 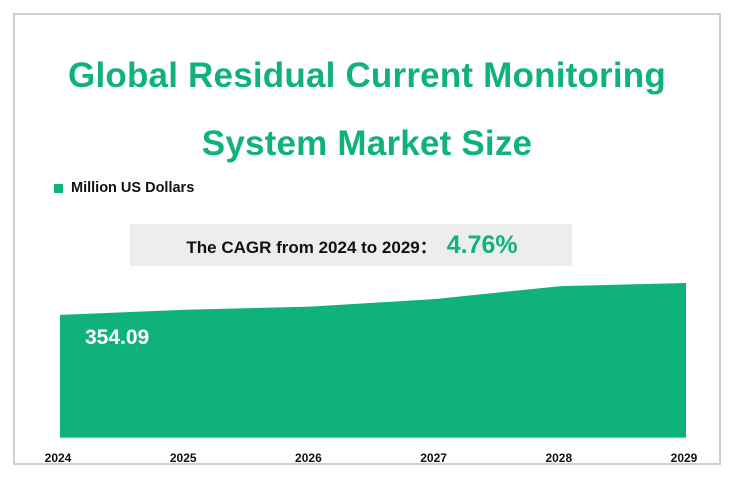 I want to click on x-tick-label-2028: 2028, so click(x=558, y=458).